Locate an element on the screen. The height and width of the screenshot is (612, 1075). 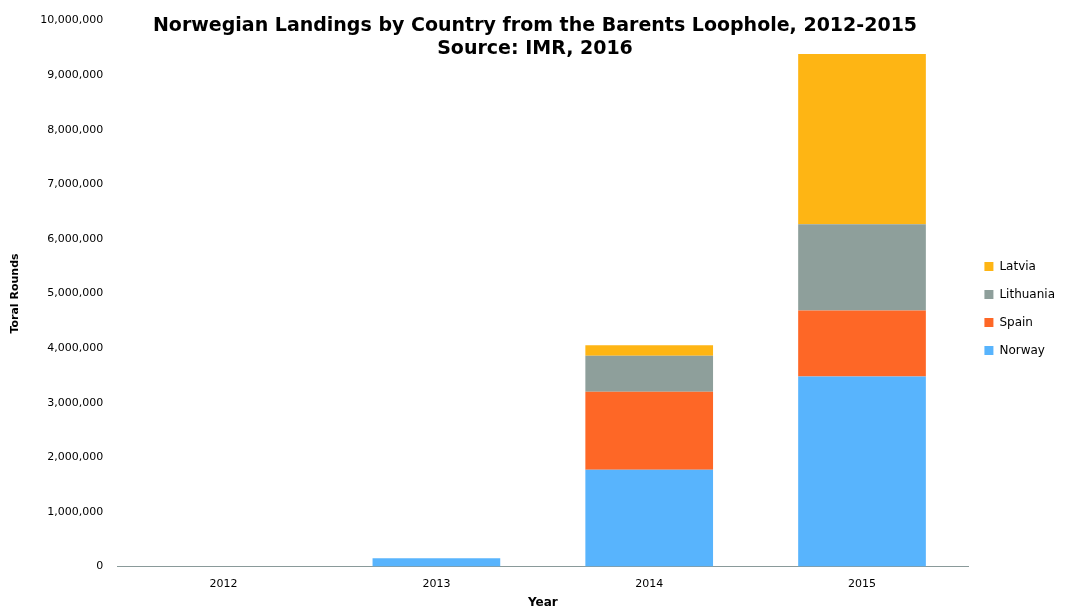
y-tick-label: 7,000,000 is located at coordinates (75, 184).